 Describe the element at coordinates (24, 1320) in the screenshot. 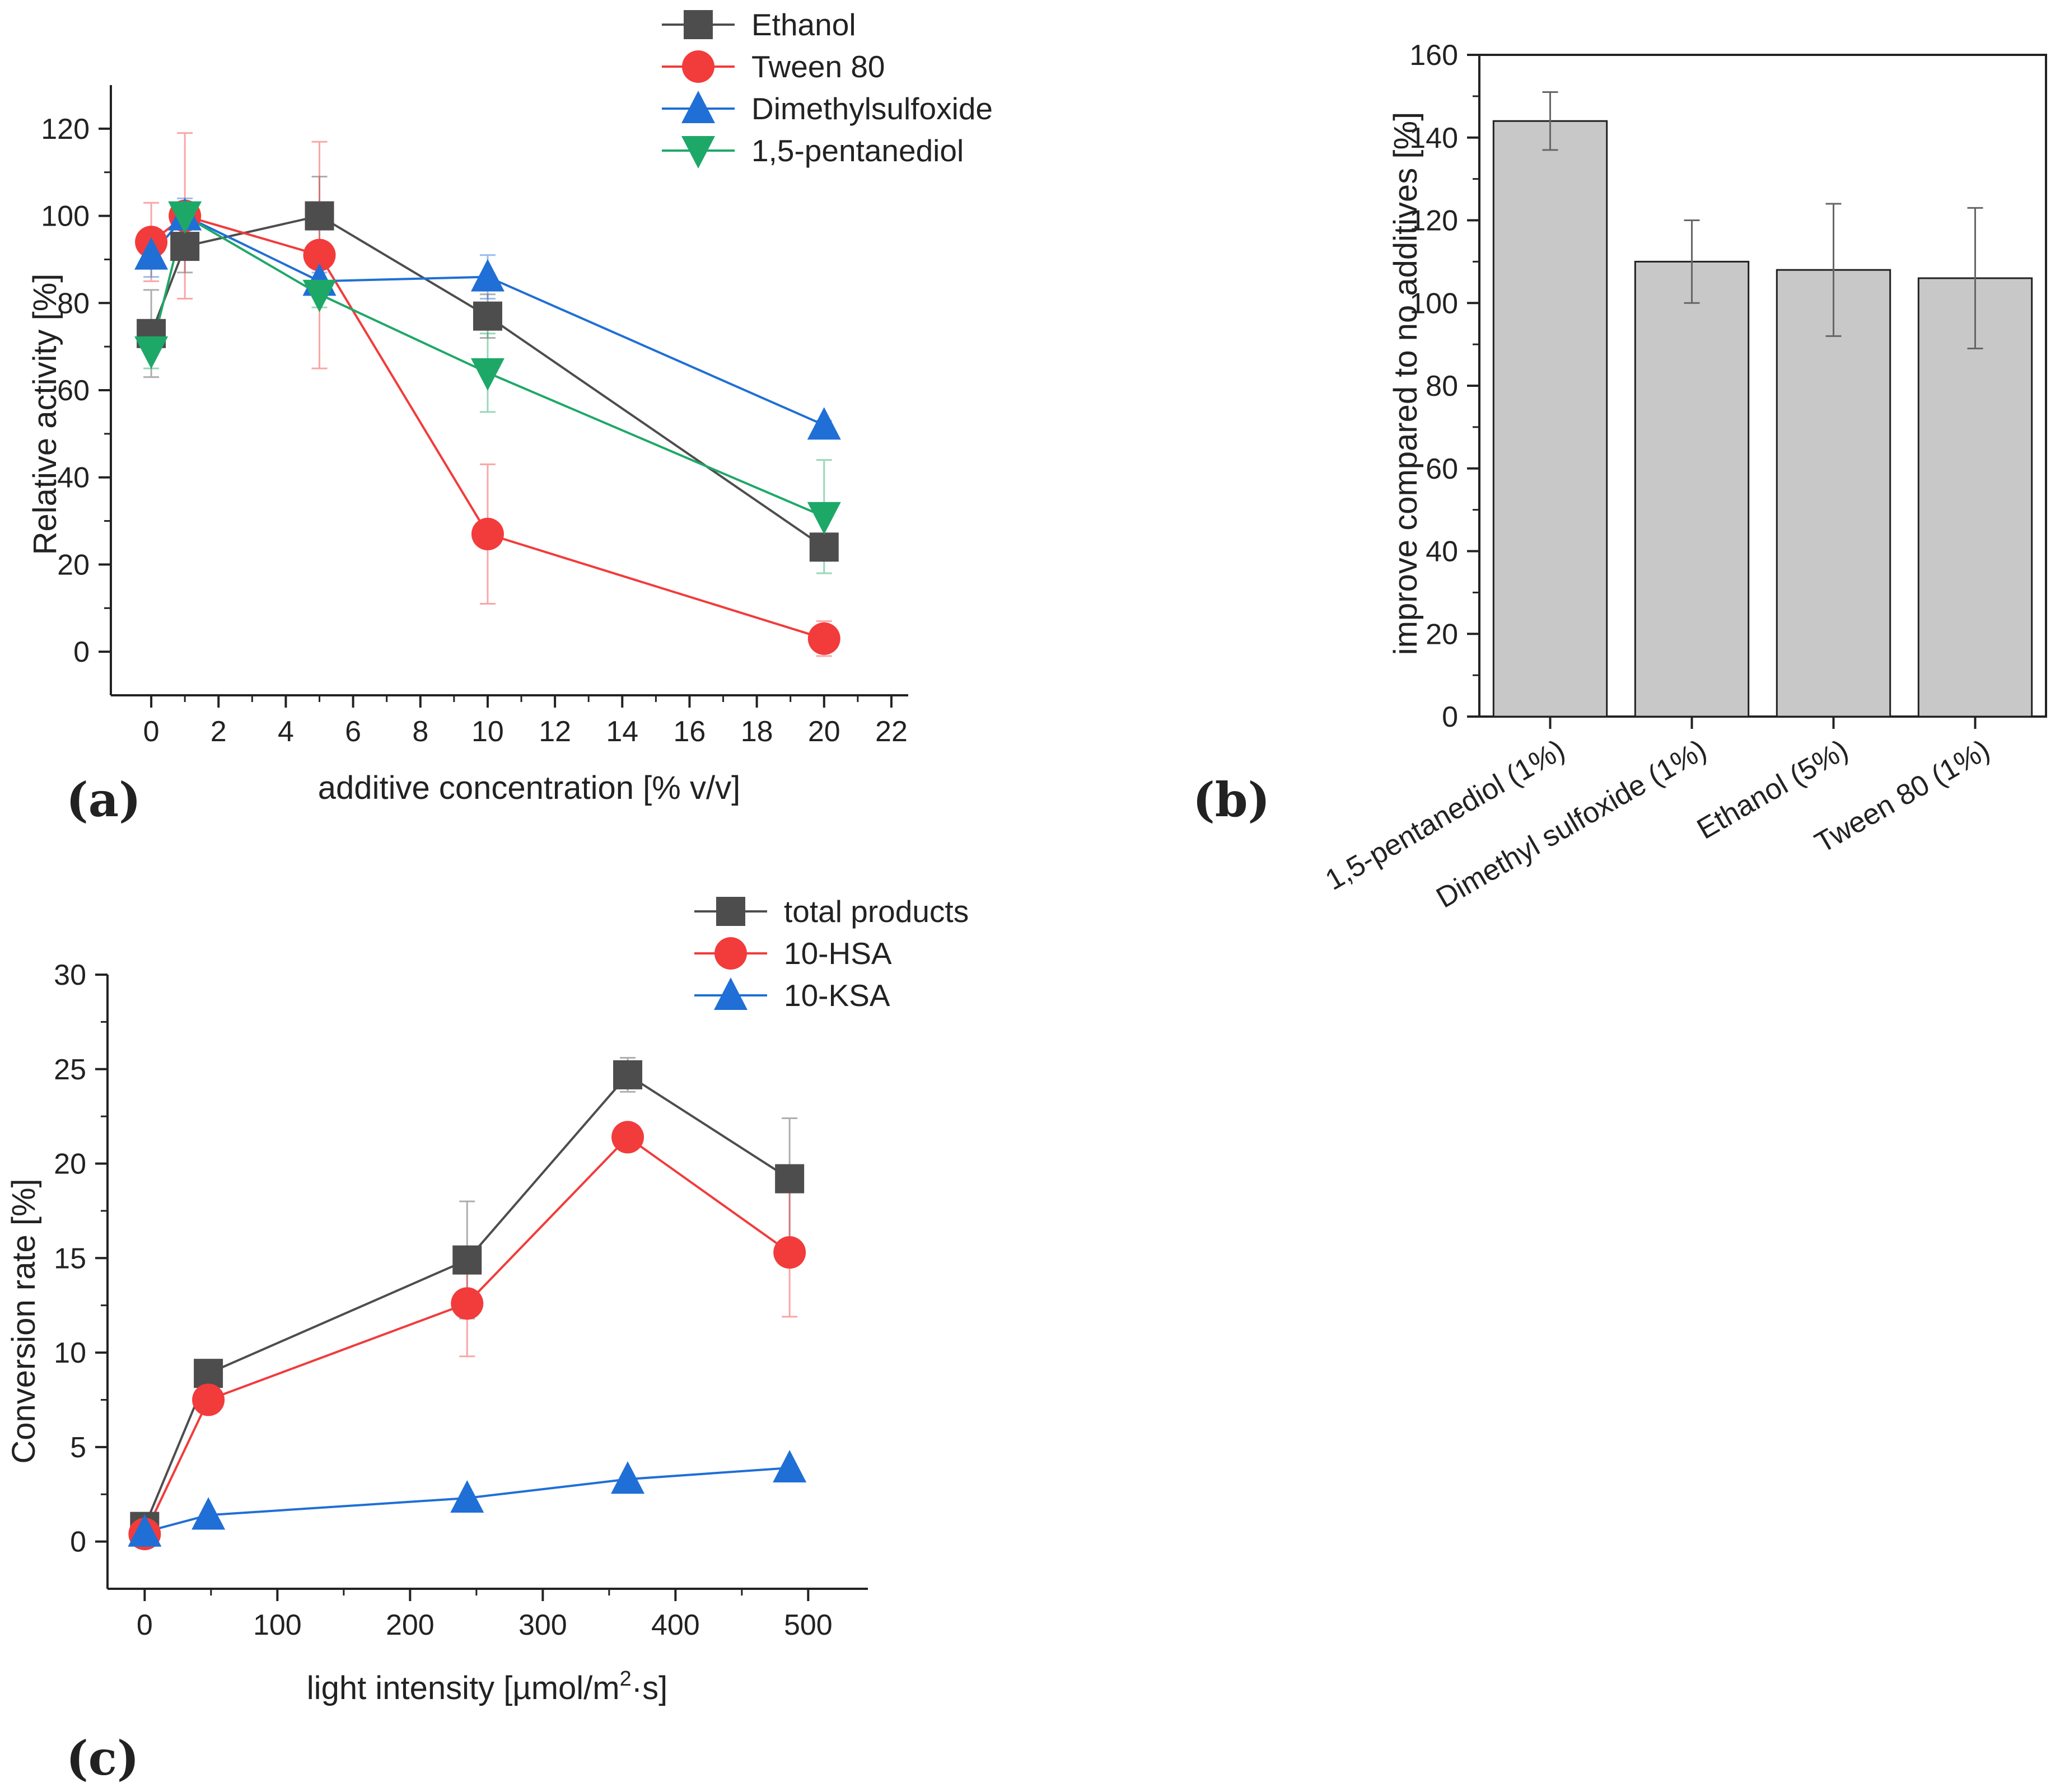

I see `panel-c-y-axis-title: Conversion rate [%]` at that location.